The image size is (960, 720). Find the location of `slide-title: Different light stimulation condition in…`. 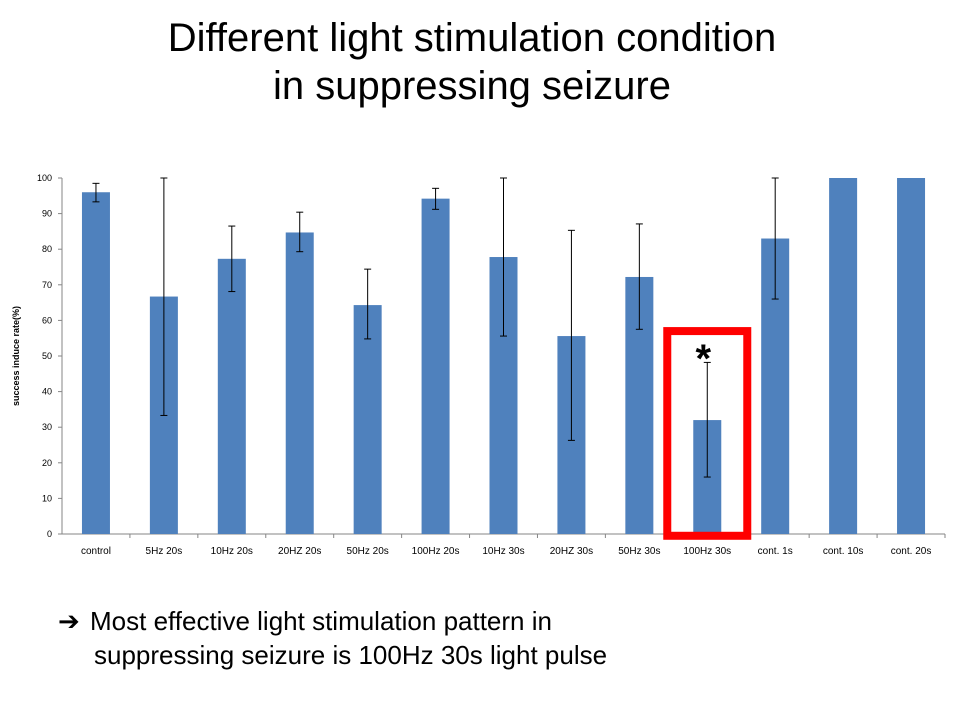

slide-title: Different light stimulation condition in… is located at coordinates (472, 62).